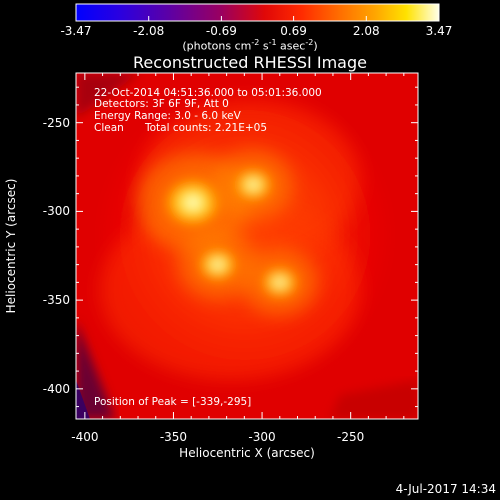  I want to click on colorbar-tick-label: -2.08, so click(149, 31).